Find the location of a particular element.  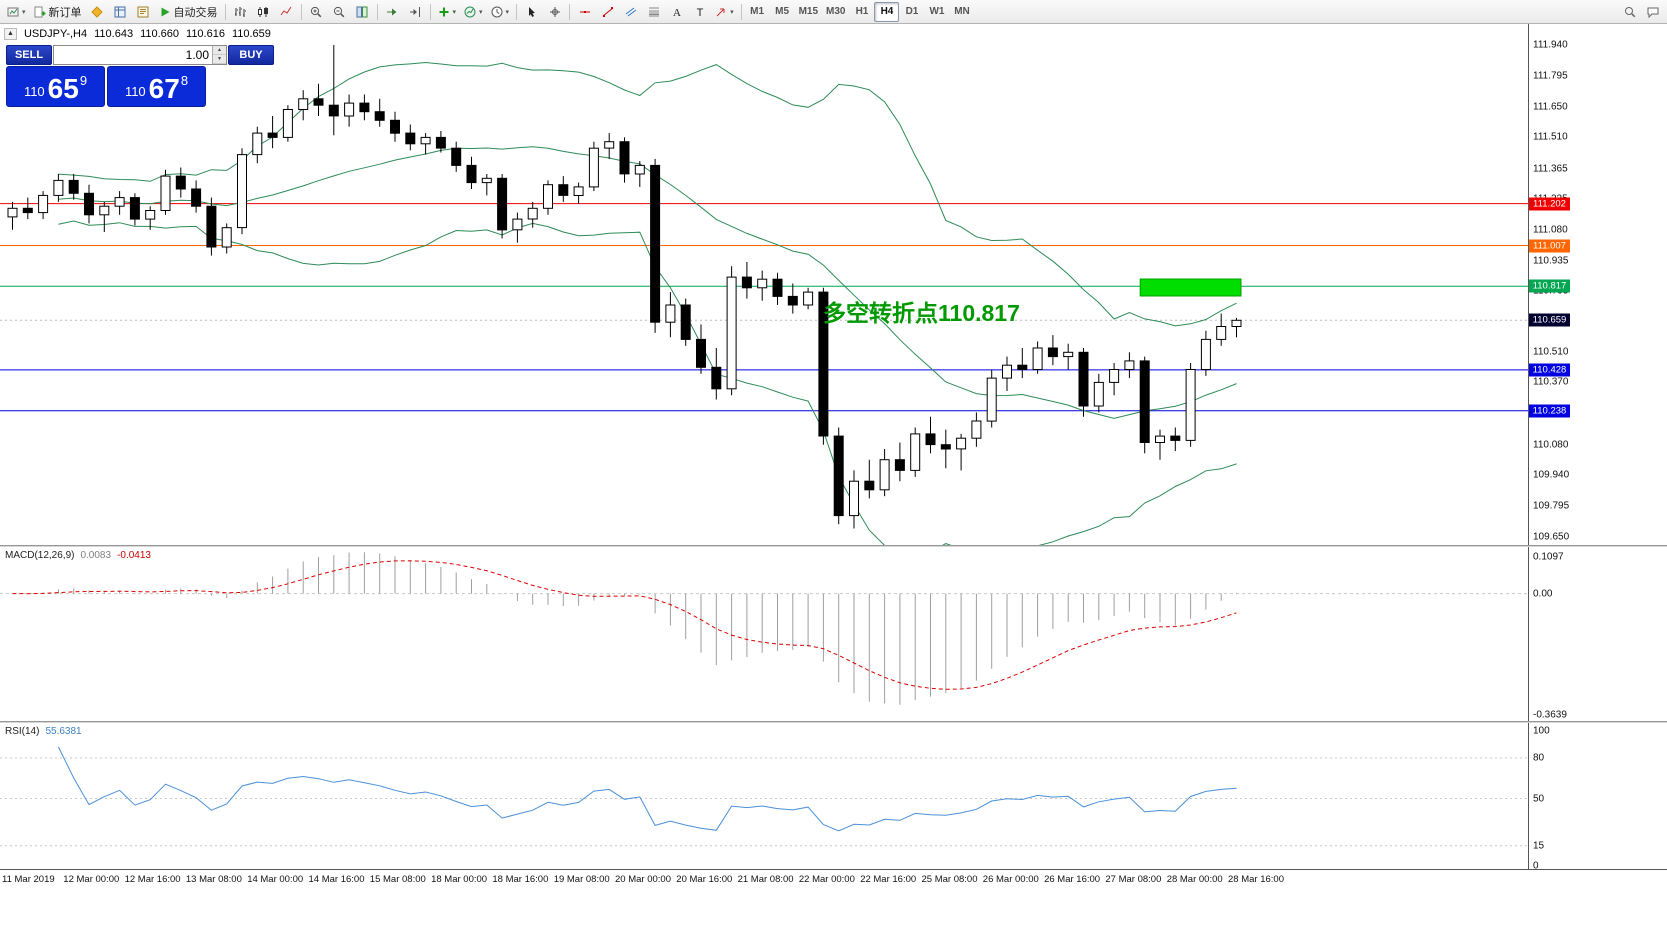

rsi-label: RSI(14) is located at coordinates (22, 731).